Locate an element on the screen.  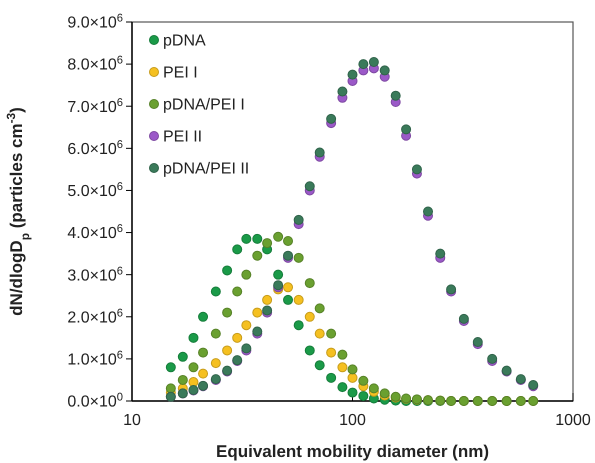
y-tick-label: 9.0×10$^{6}$ is located at coordinates (95, 22).